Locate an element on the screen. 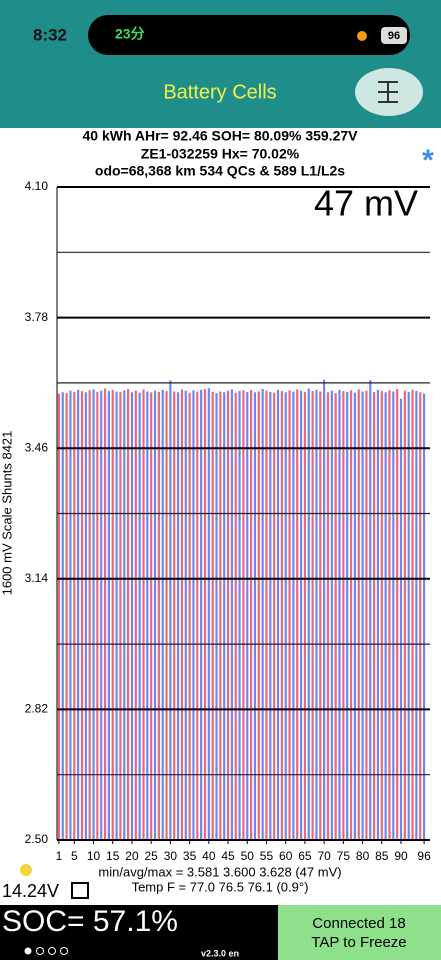  y-axis-label: 1600 mV Scale Shunts 8421 is located at coordinates (7, 513).